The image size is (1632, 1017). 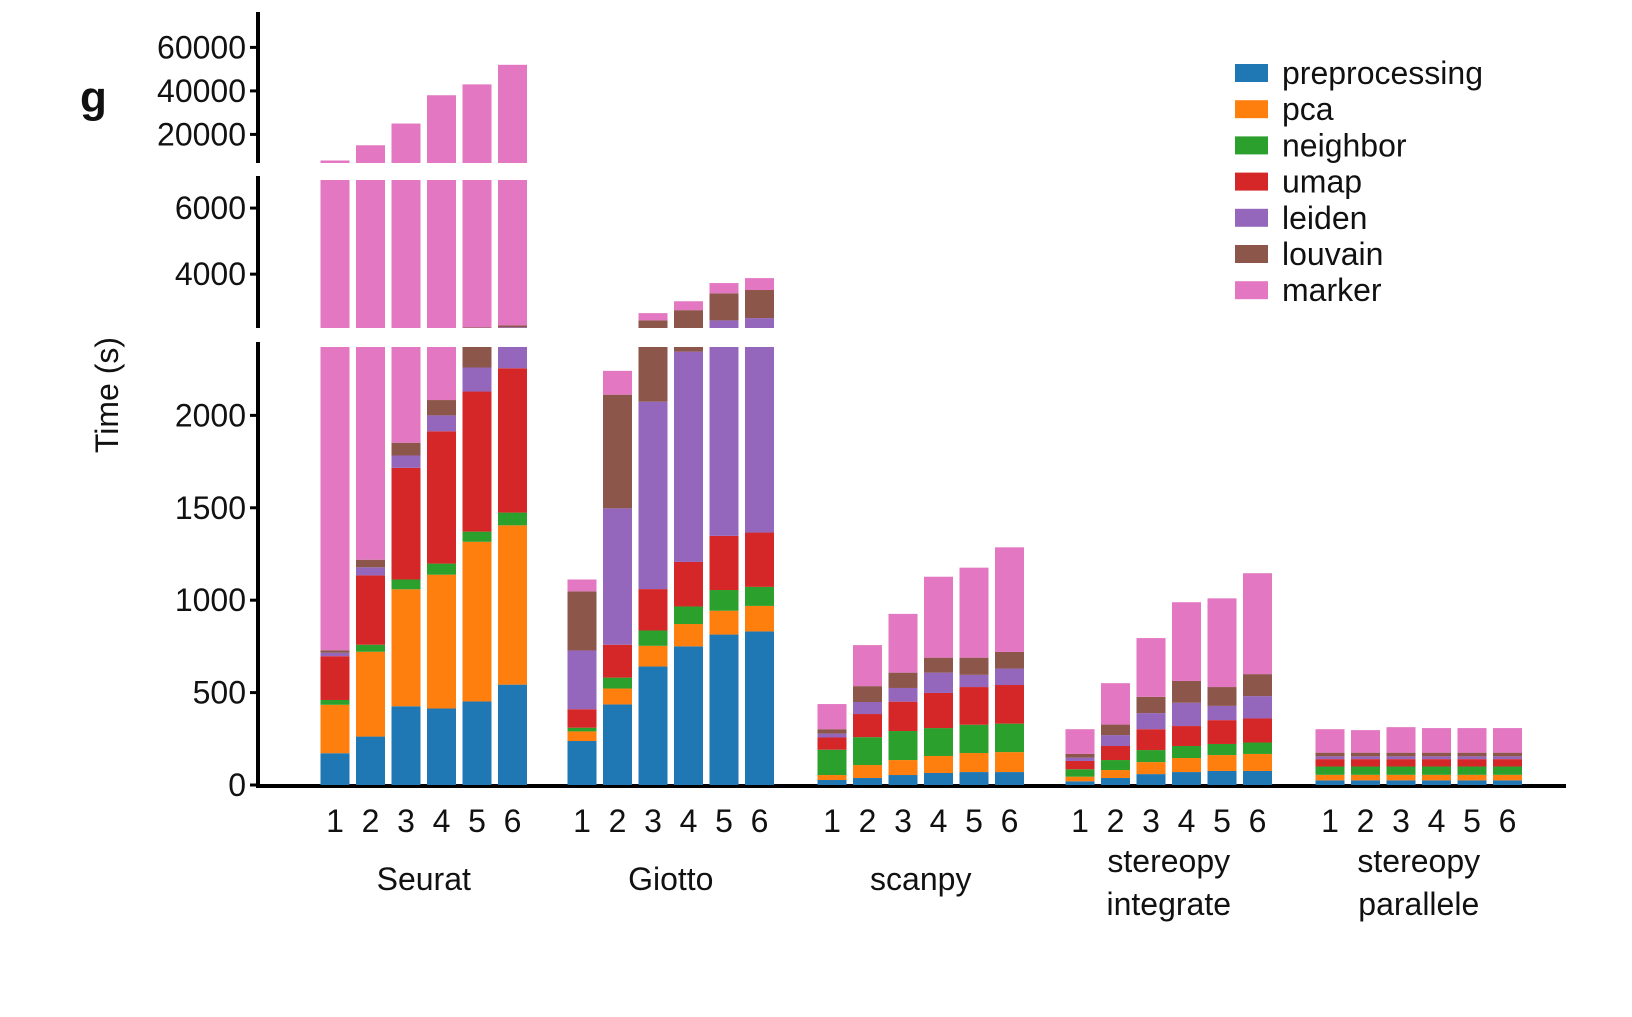 I want to click on legend-label: umap, so click(x=1322, y=182).